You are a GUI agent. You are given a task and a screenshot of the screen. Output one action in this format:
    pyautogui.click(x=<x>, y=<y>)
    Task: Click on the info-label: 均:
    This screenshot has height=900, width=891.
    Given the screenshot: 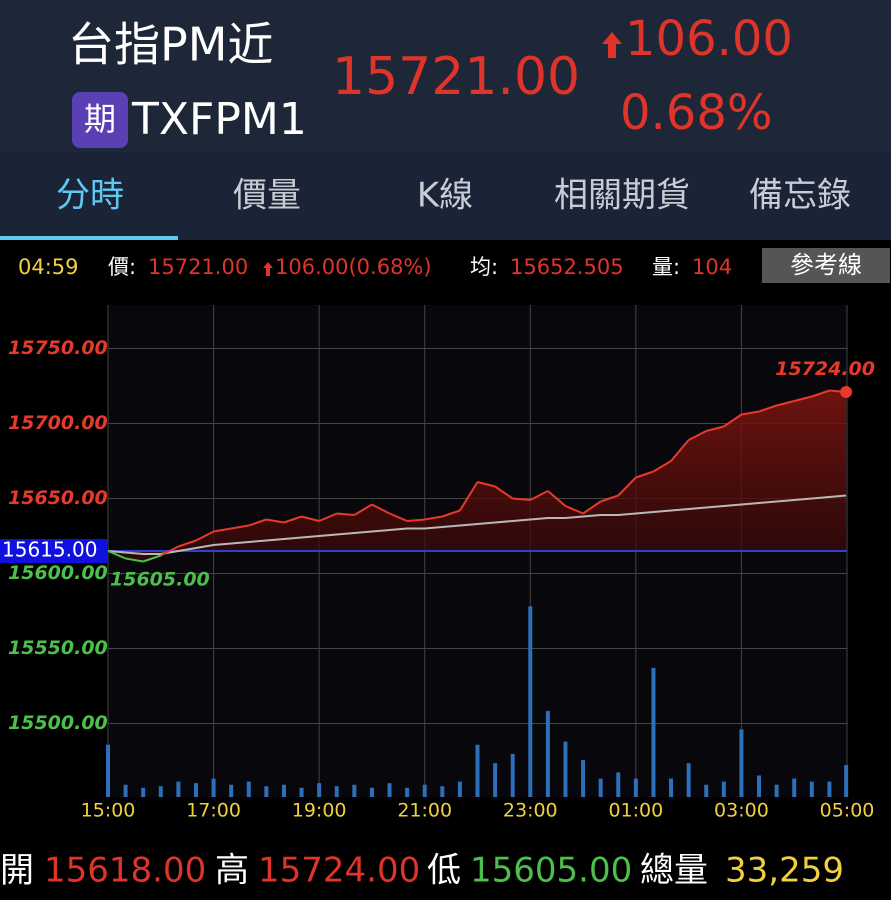 What is the action you would take?
    pyautogui.click(x=484, y=267)
    